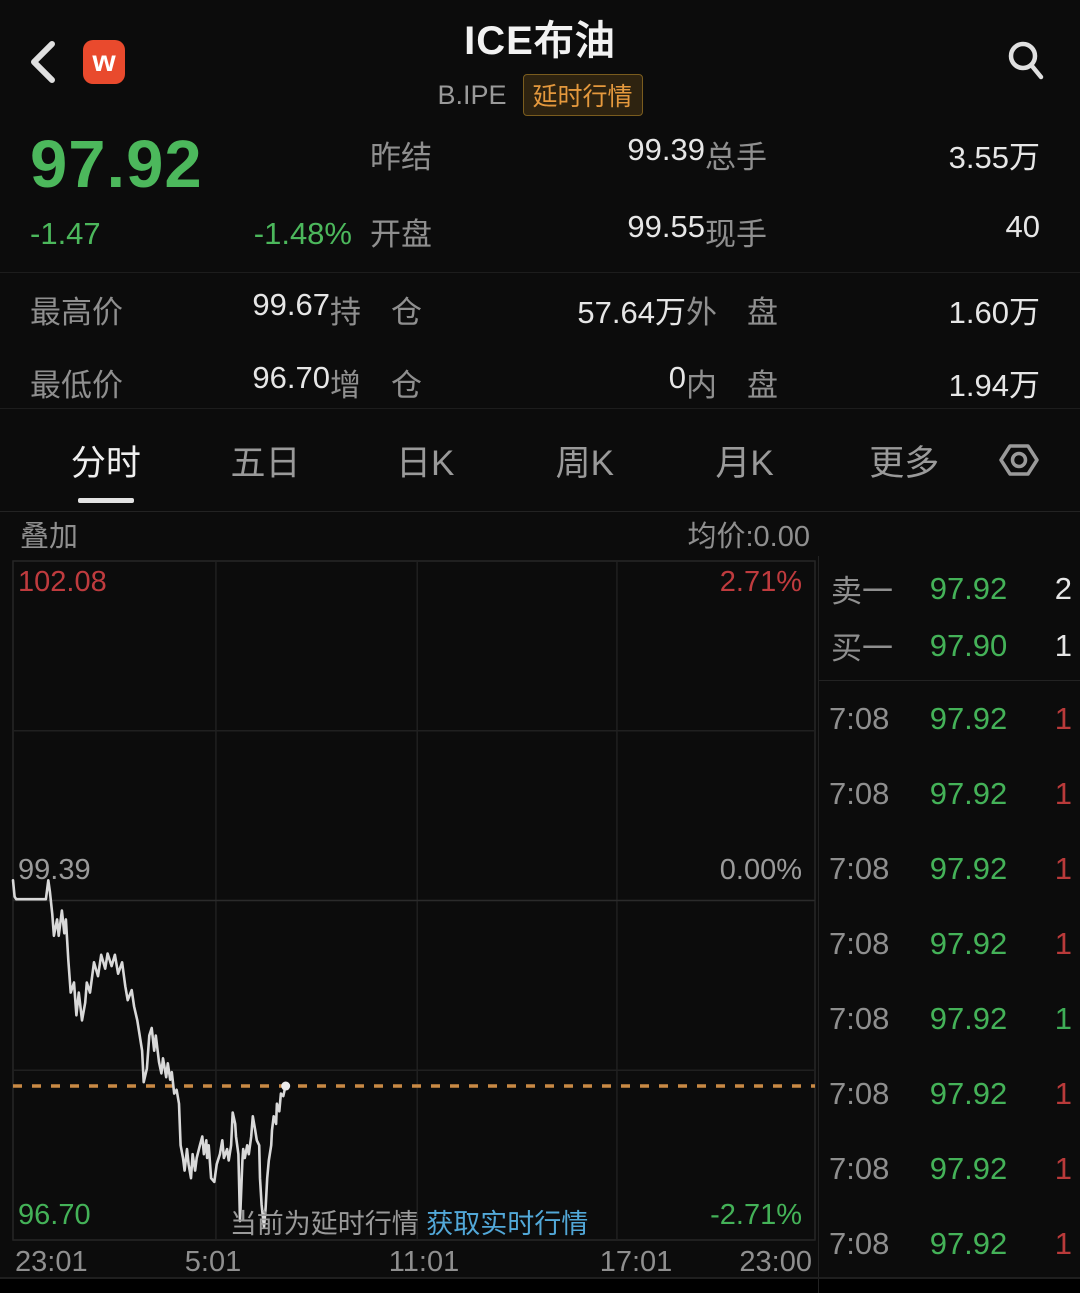 The image size is (1080, 1293). What do you see at coordinates (994, 312) in the screenshot?
I see `stat-value: 1.60万` at bounding box center [994, 312].